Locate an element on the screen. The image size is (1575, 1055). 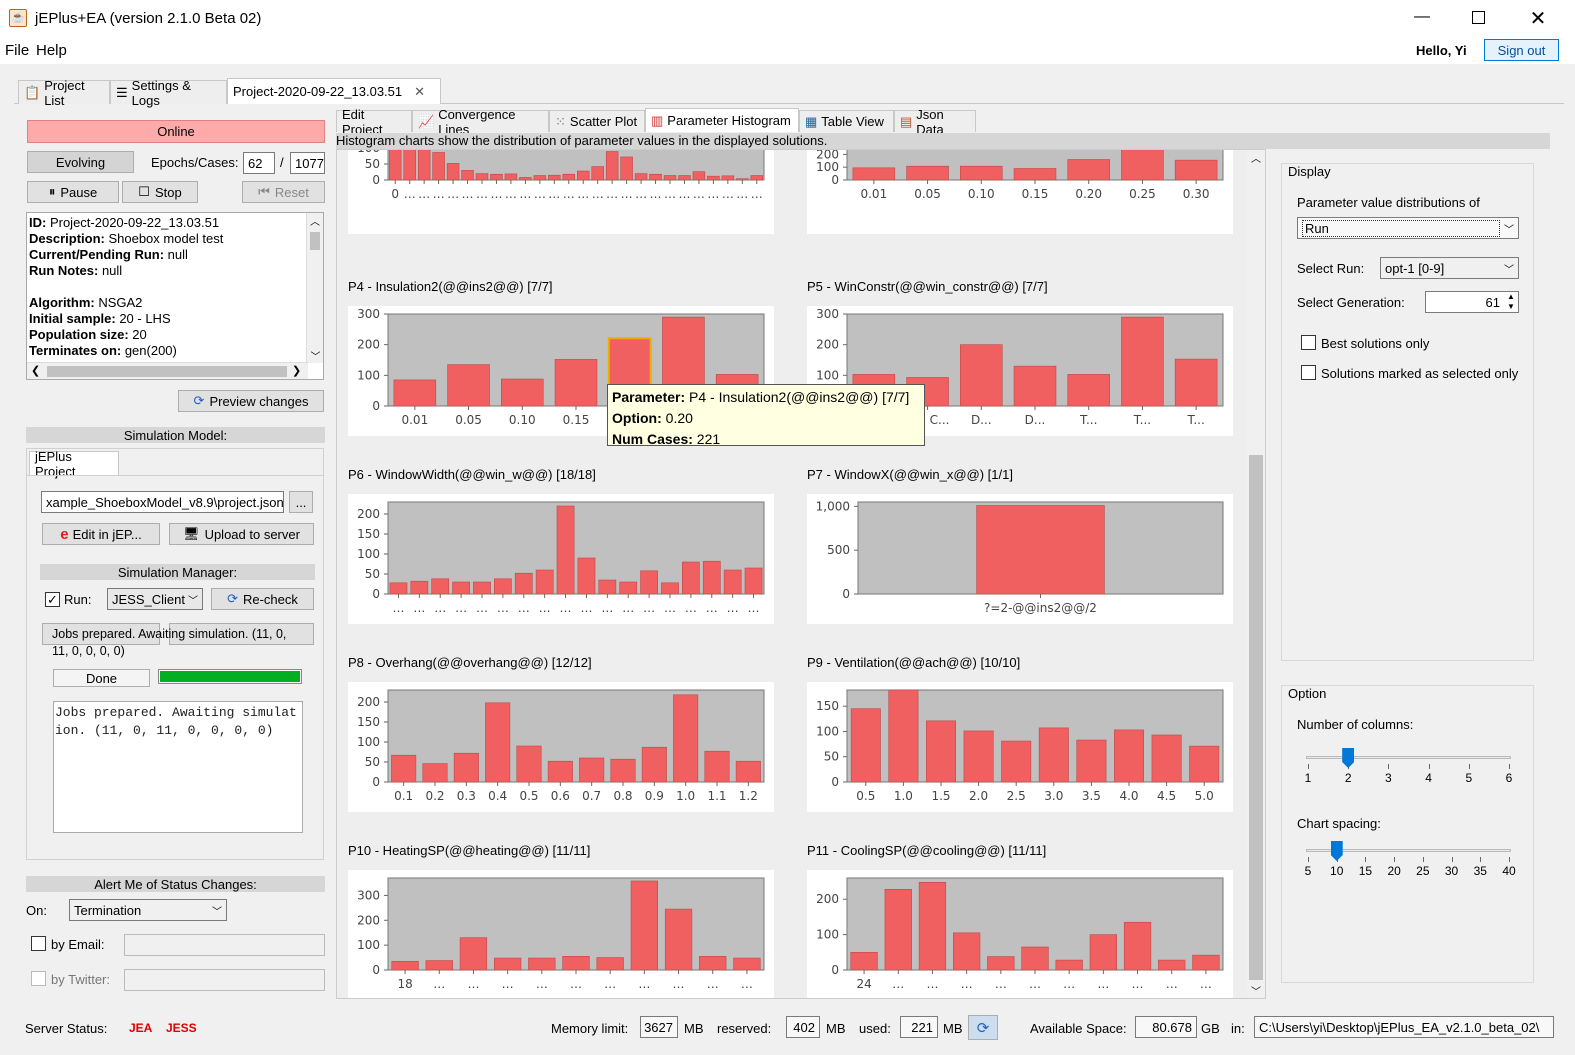
scroll-thumb is located at coordinates (1256, 717).